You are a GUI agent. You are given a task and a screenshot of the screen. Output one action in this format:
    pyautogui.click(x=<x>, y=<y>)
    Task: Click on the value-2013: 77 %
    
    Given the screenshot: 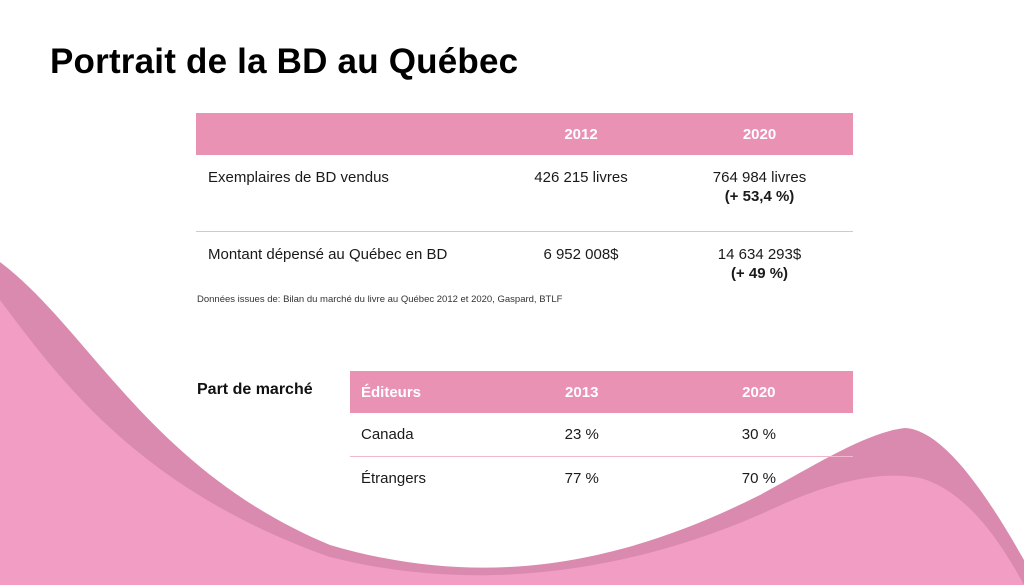 What is the action you would take?
    pyautogui.click(x=581, y=478)
    